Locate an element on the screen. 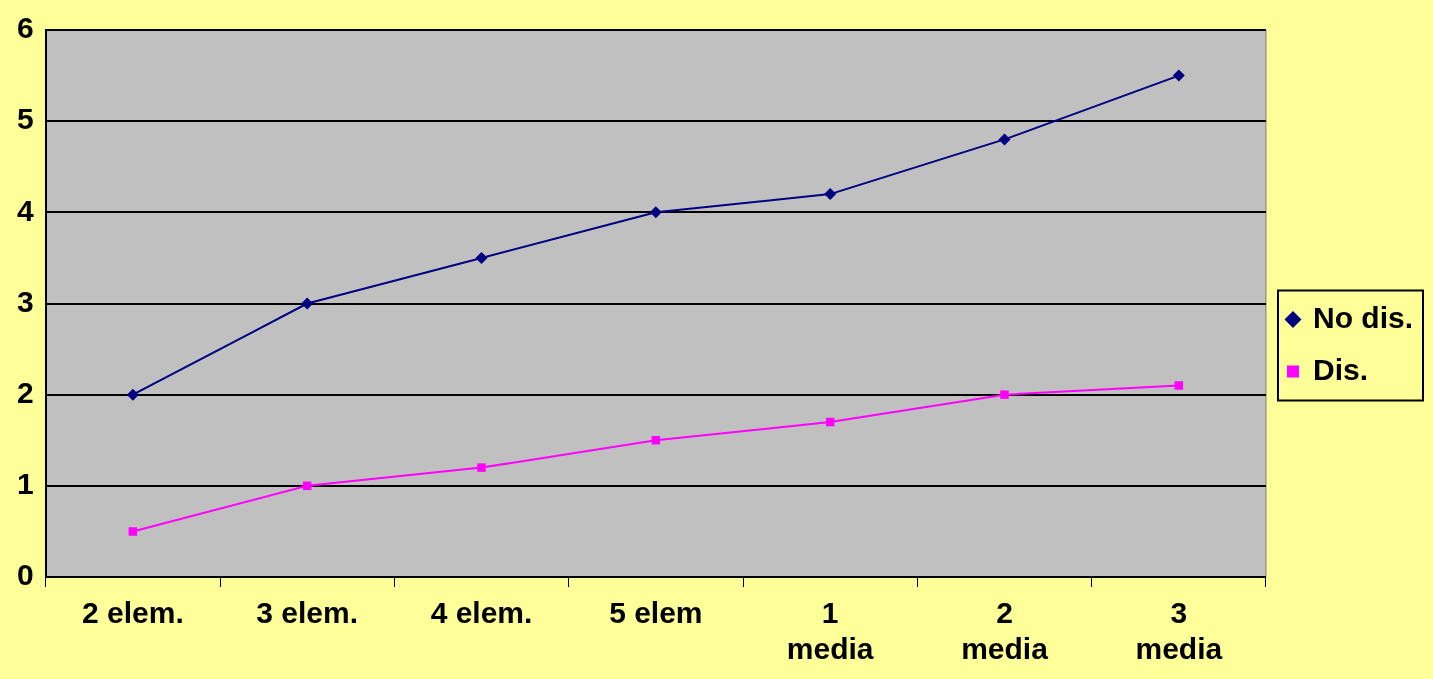  x-tick-label: 1 media is located at coordinates (830, 631).